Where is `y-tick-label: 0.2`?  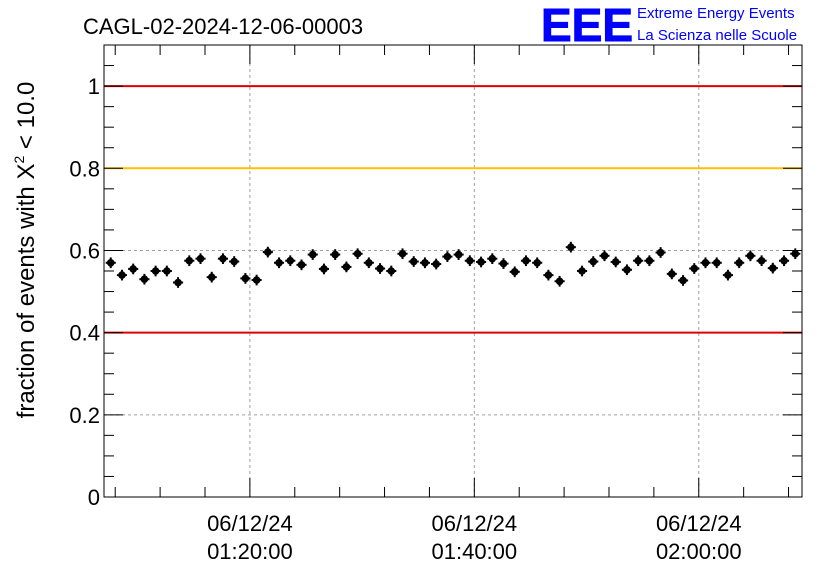
y-tick-label: 0.2 is located at coordinates (84, 415).